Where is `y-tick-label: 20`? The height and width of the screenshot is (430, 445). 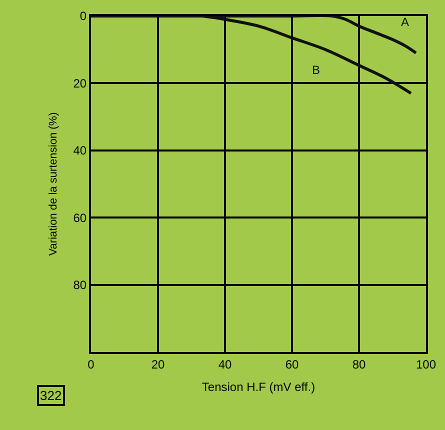
y-tick-label: 20 is located at coordinates (80, 83).